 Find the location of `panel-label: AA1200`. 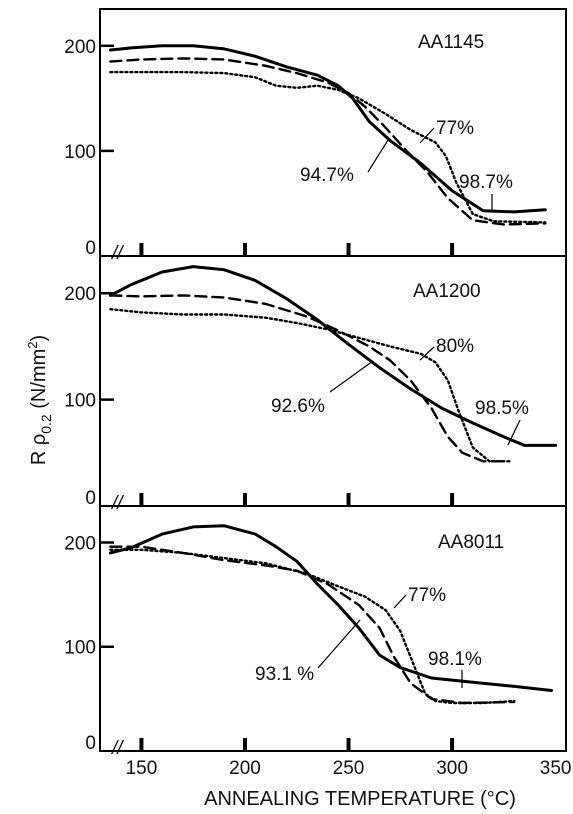

panel-label: AA1200 is located at coordinates (447, 291).